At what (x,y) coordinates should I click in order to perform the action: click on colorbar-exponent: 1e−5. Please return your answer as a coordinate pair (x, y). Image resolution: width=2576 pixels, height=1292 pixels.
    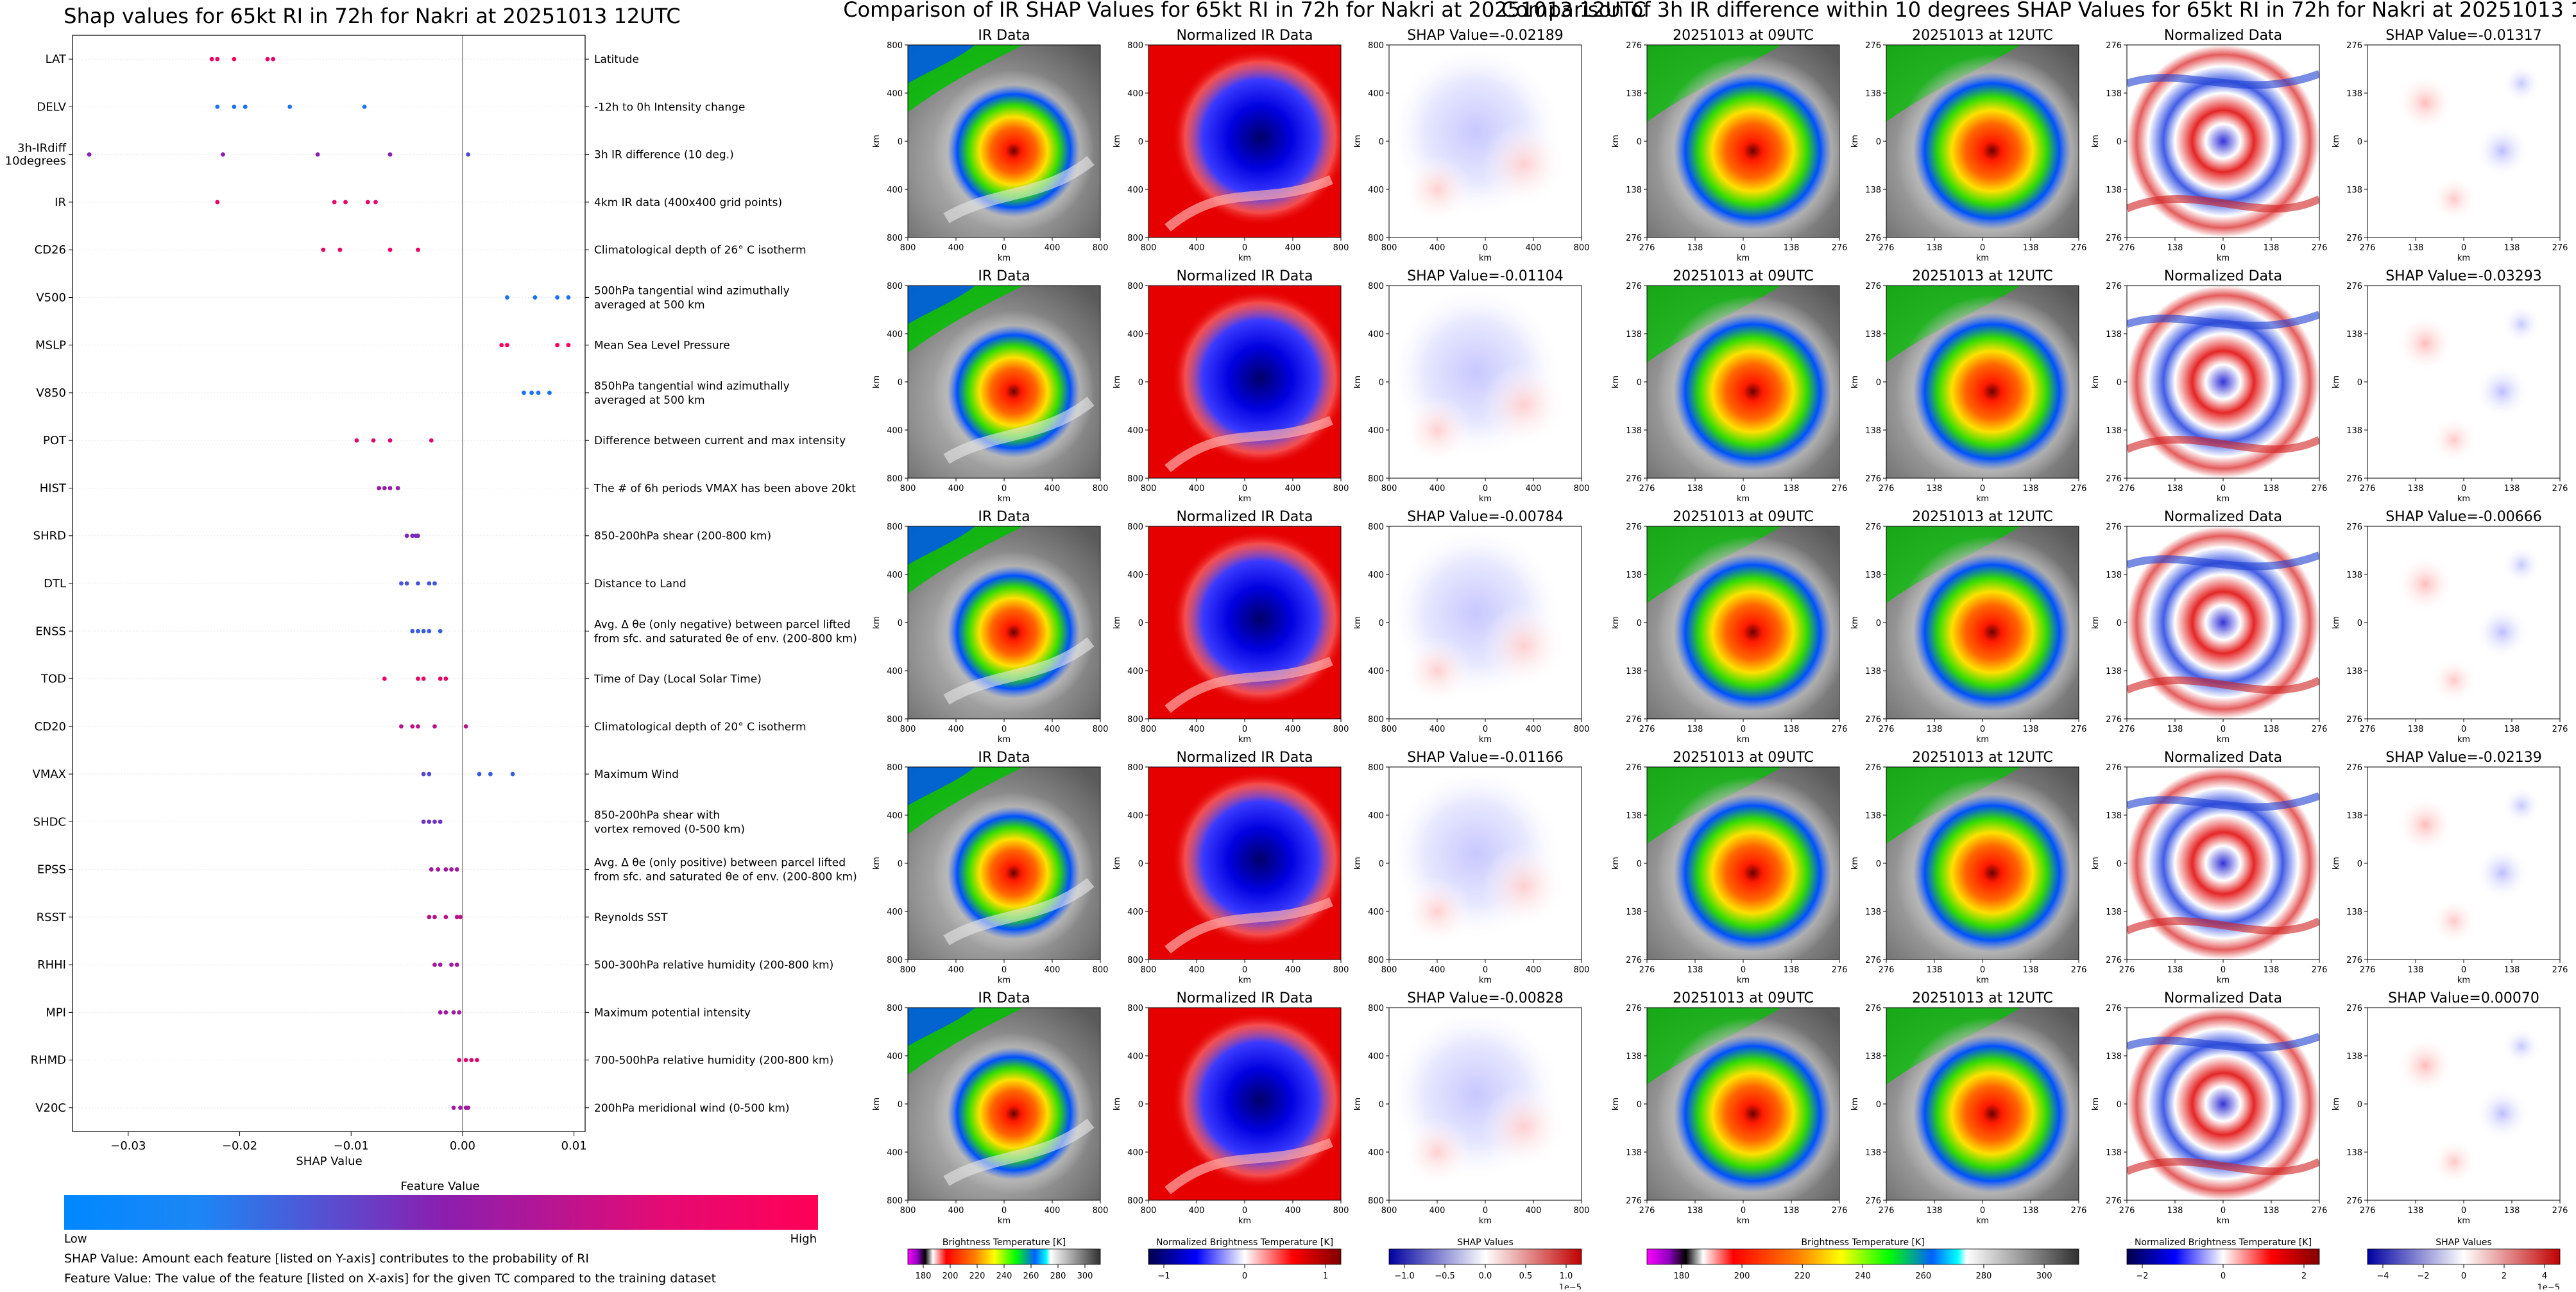
    Looking at the image, I should click on (2549, 1286).